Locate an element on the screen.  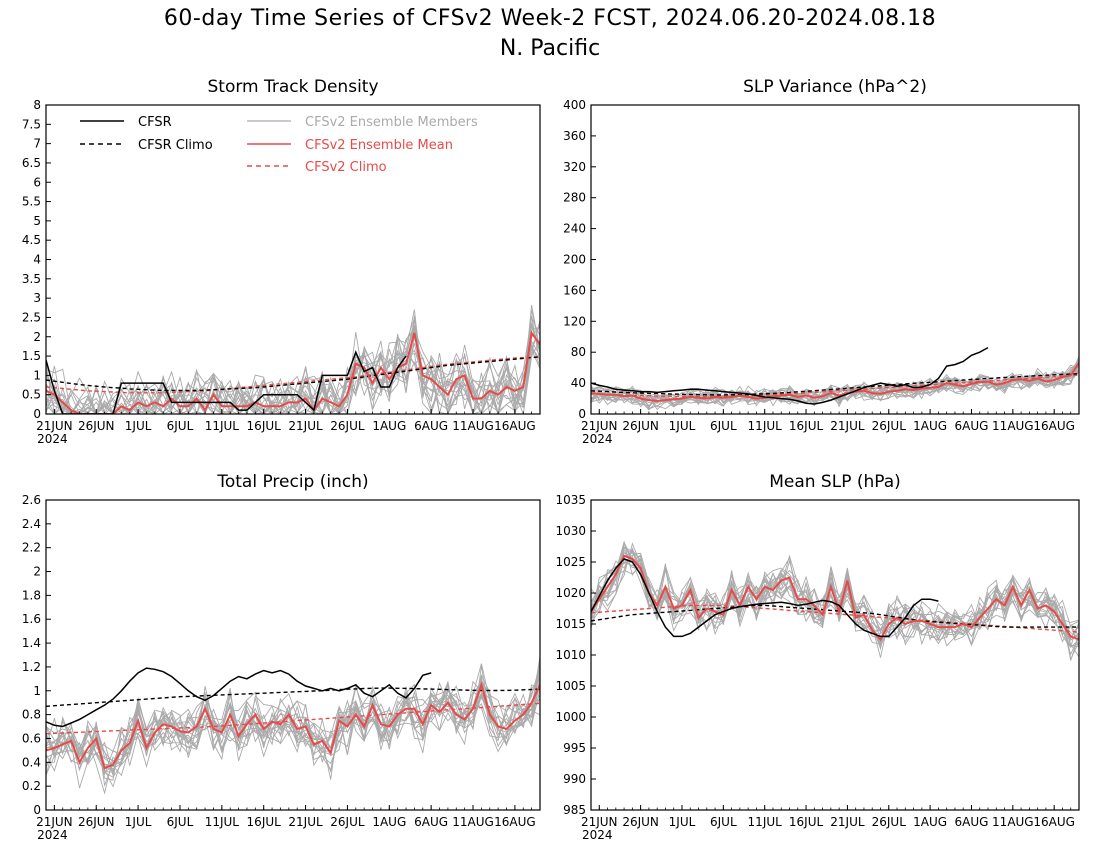
y-tick-label: 160 is located at coordinates (574, 290).